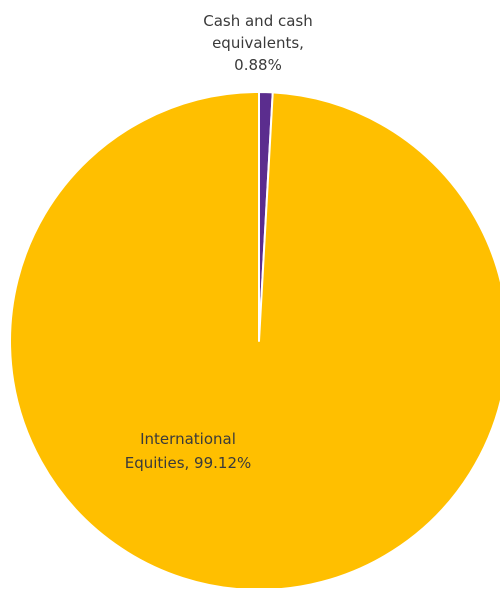  I want to click on pie-label-cash-and-cash-equivalents: Cash and cash equivalents, 0.88%, so click(258, 43).